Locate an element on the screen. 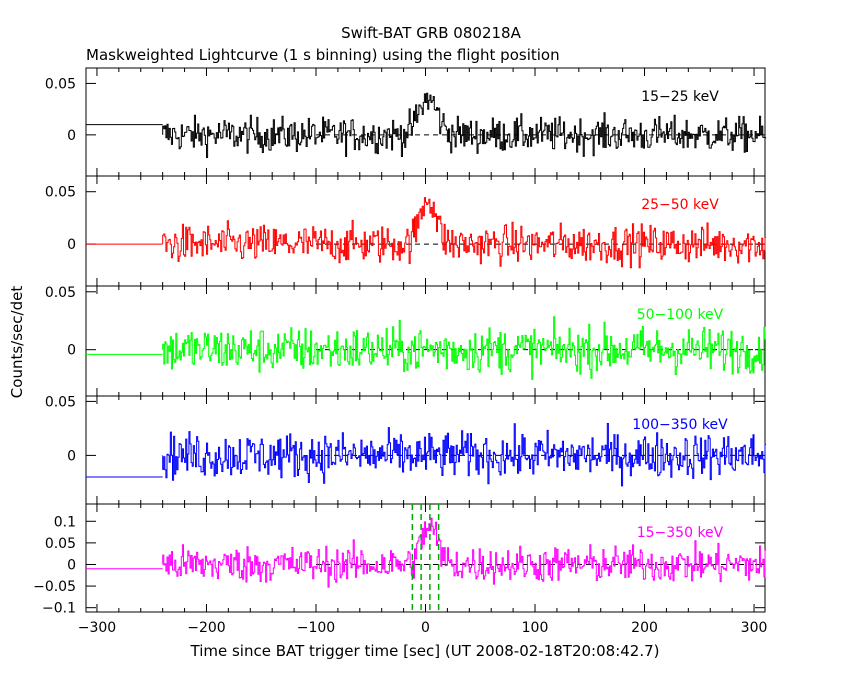  x-tick-label: 100 is located at coordinates (535, 628).